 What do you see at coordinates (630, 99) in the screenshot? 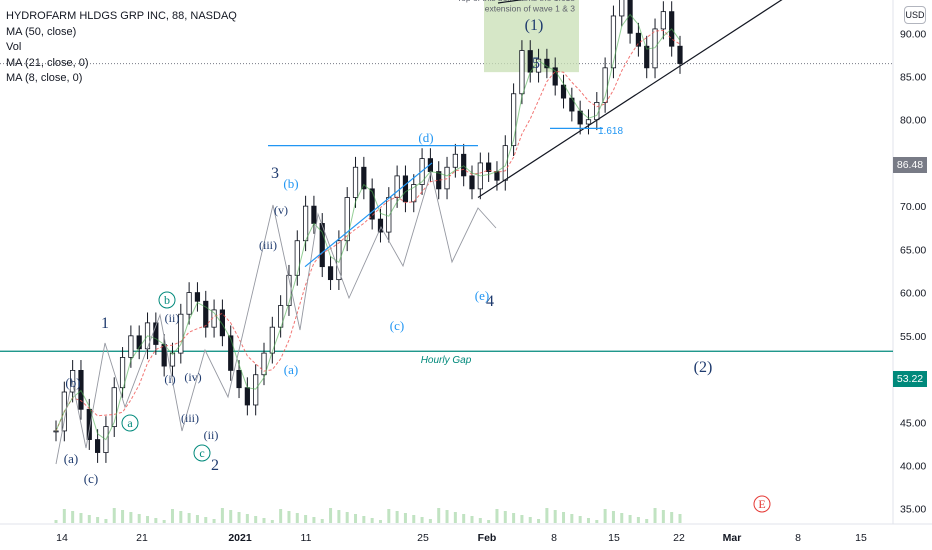
I see `triangle-lower-line` at bounding box center [630, 99].